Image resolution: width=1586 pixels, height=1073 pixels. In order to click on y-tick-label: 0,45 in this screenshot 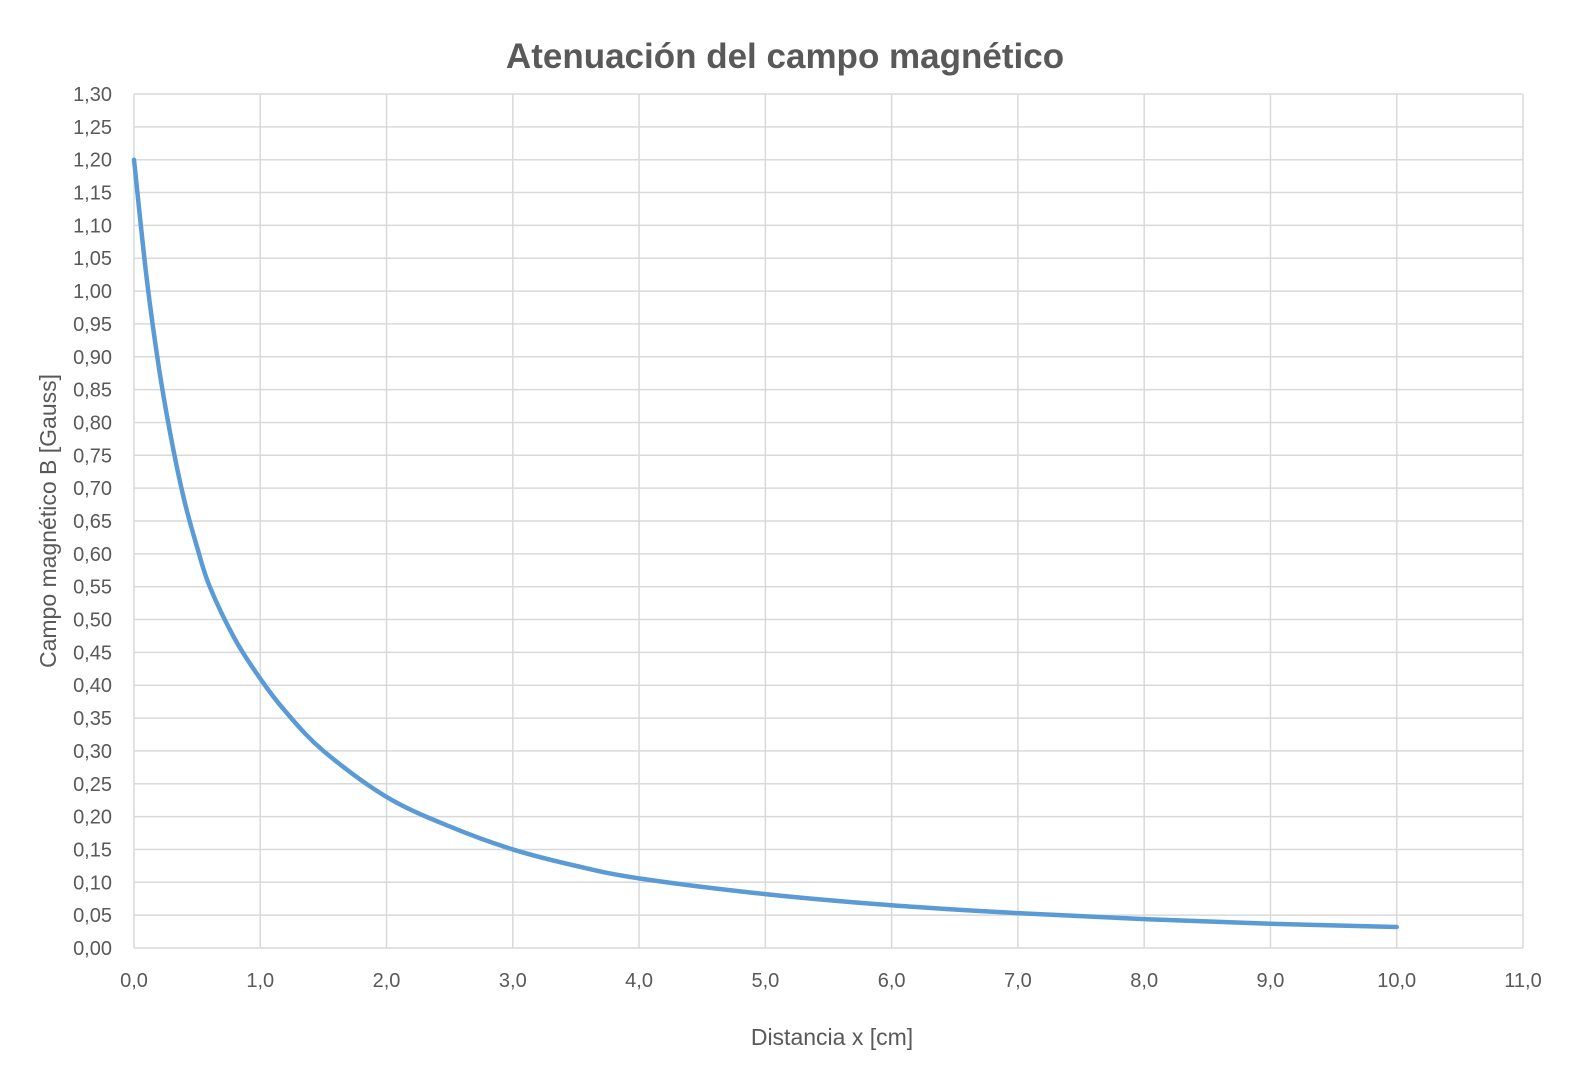, I will do `click(92, 653)`.